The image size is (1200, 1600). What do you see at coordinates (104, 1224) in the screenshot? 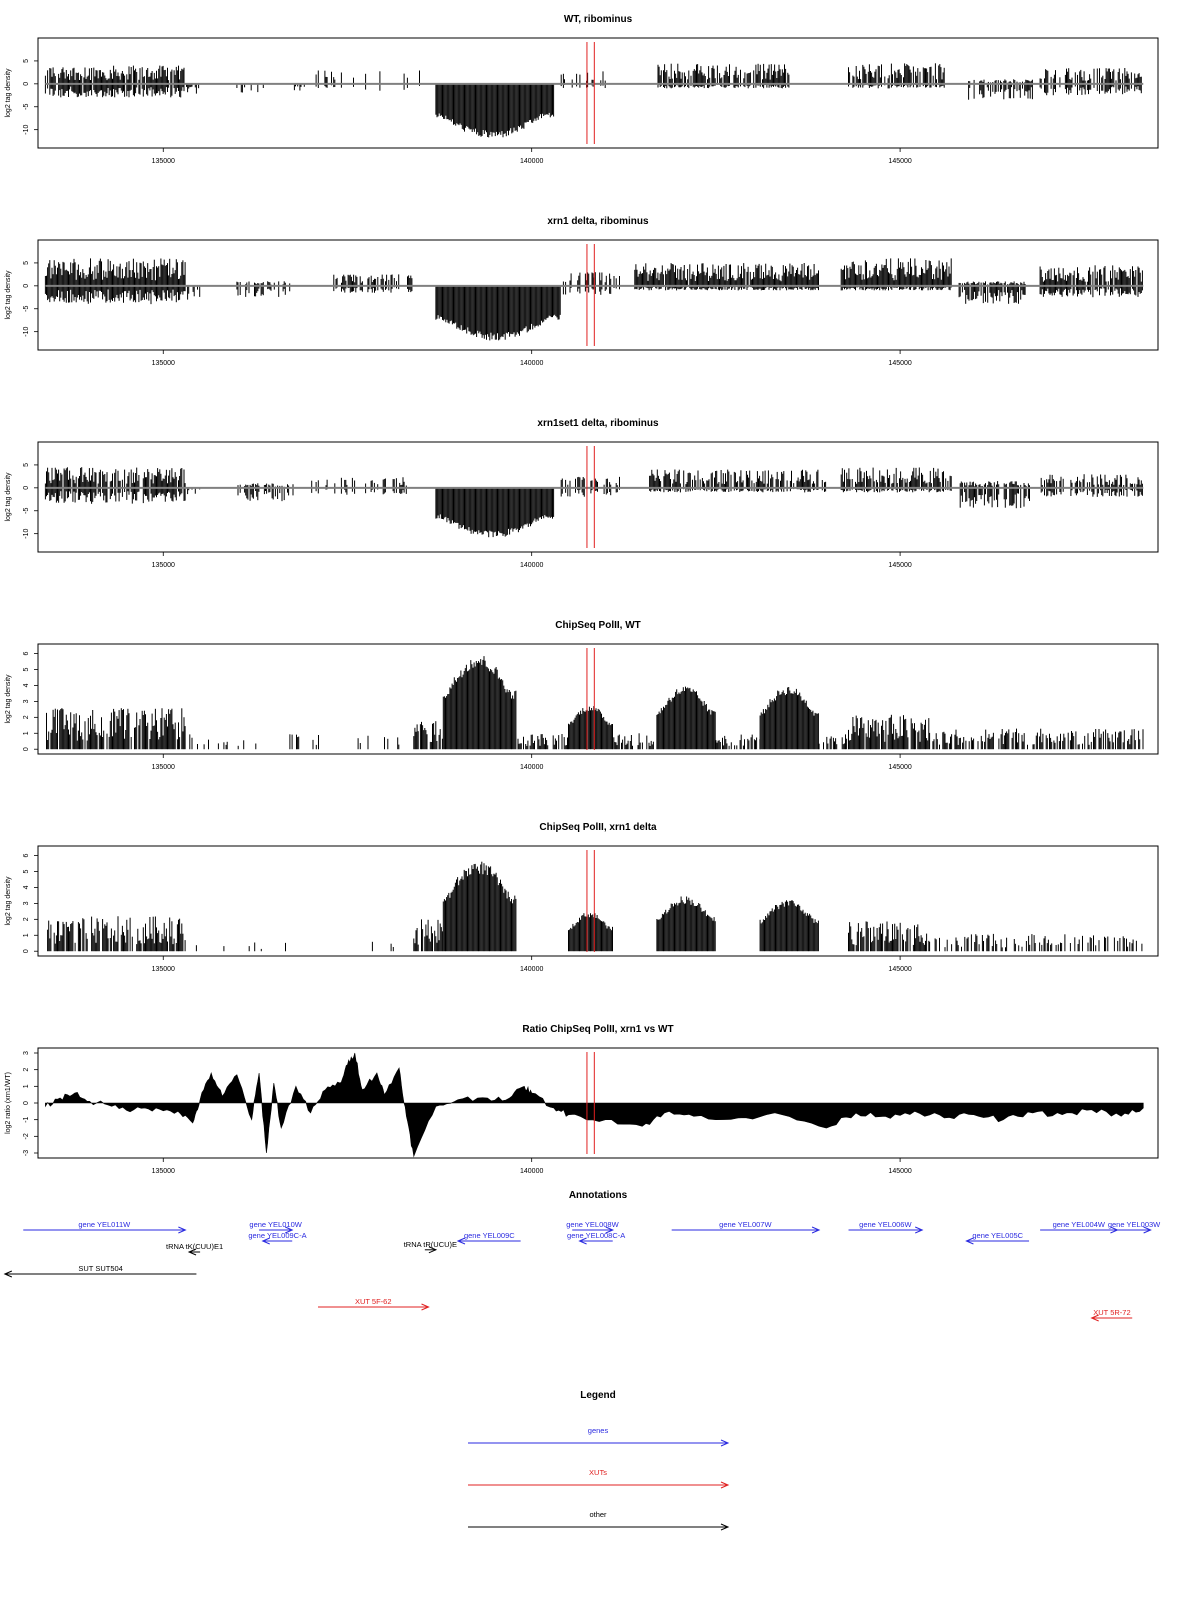
I see `feature-label: gene YEL011W` at bounding box center [104, 1224].